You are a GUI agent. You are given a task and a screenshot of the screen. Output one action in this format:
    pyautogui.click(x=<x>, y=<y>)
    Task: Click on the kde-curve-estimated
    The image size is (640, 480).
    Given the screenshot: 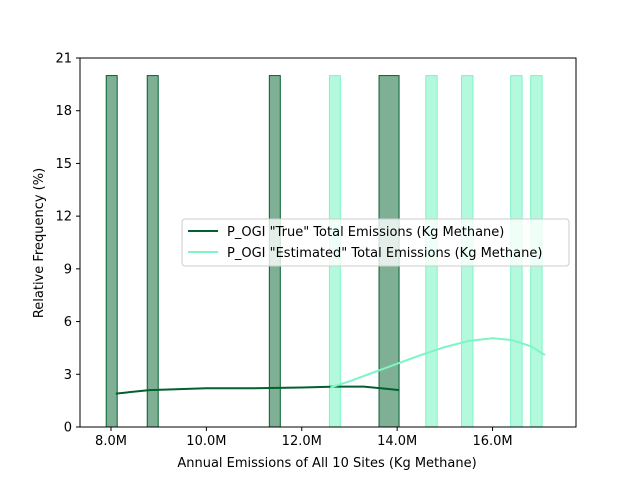 What is the action you would take?
    pyautogui.click(x=438, y=363)
    